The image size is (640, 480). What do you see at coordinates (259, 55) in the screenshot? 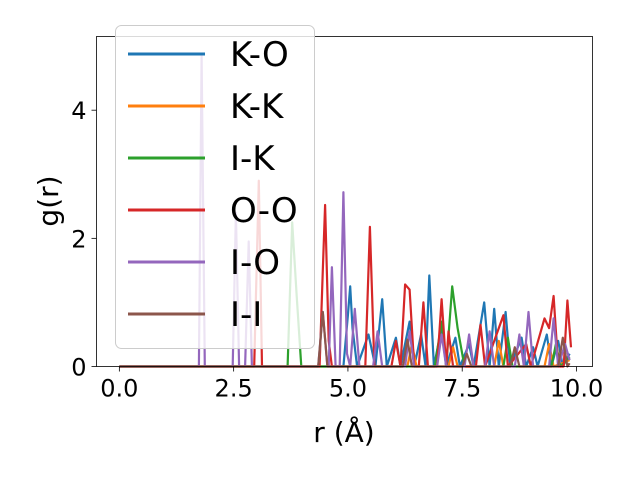
I see `legend-label-k-o: K-O` at bounding box center [259, 55].